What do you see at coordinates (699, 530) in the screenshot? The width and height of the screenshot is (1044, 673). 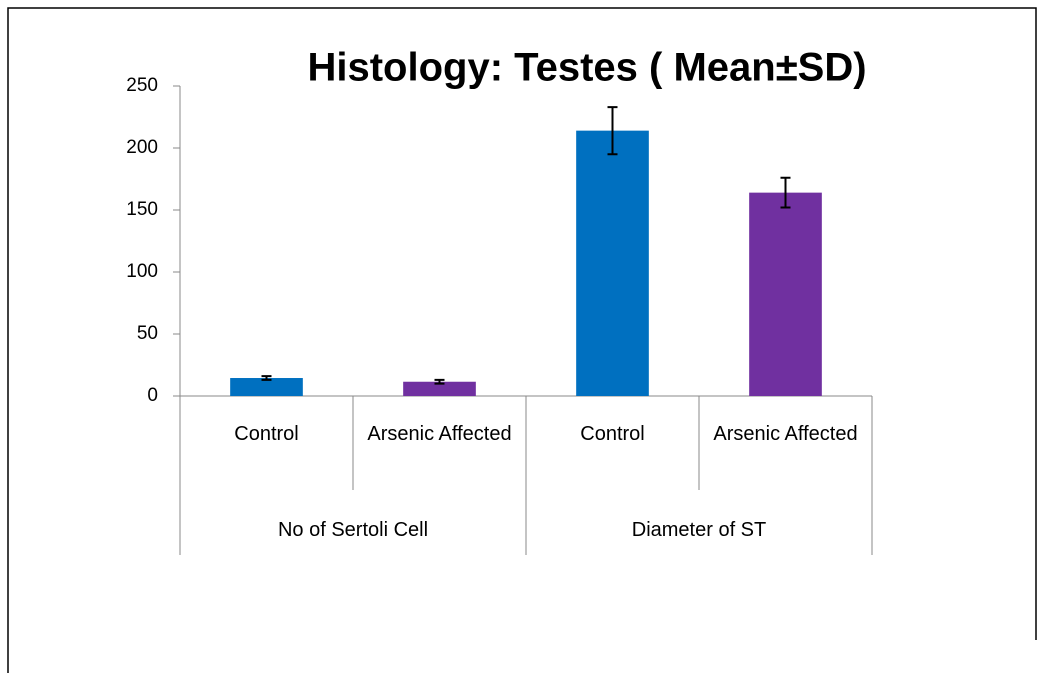 I see `group-label: Diameter of ST` at bounding box center [699, 530].